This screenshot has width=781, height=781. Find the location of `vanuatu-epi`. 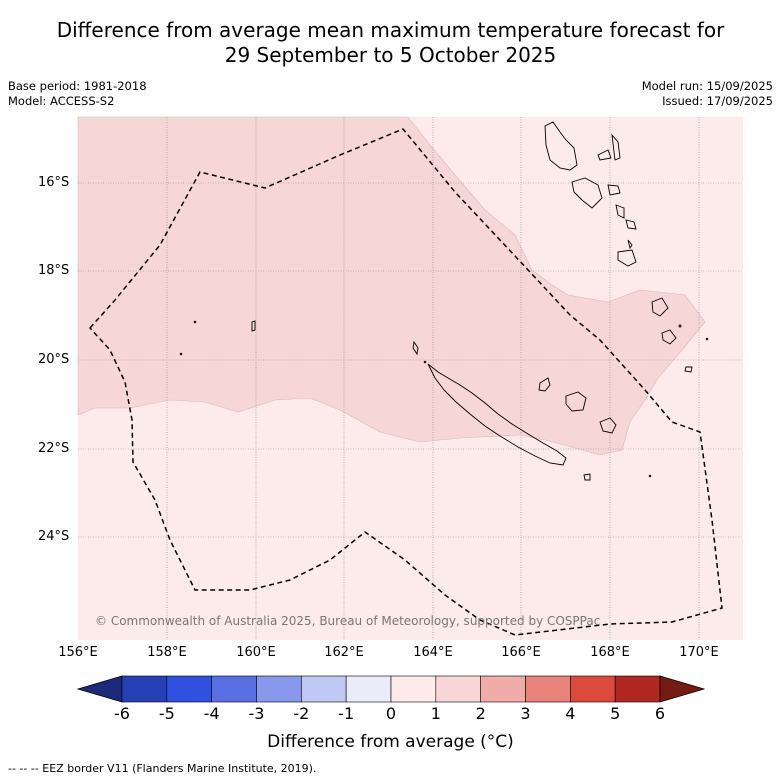

vanuatu-epi is located at coordinates (620, 211).